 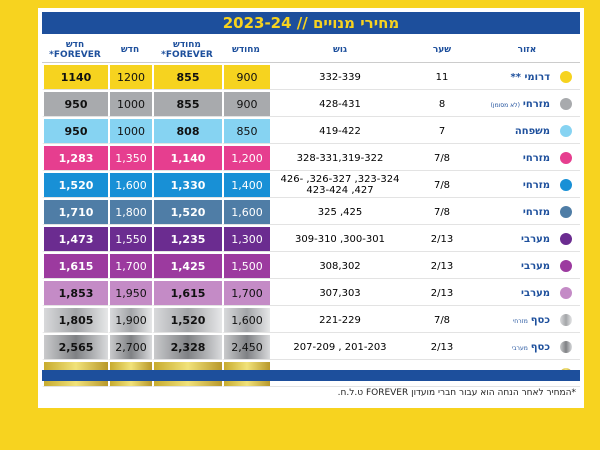 What do you see at coordinates (130, 320) in the screenshot?
I see `price-cell: 1,900` at bounding box center [130, 320].